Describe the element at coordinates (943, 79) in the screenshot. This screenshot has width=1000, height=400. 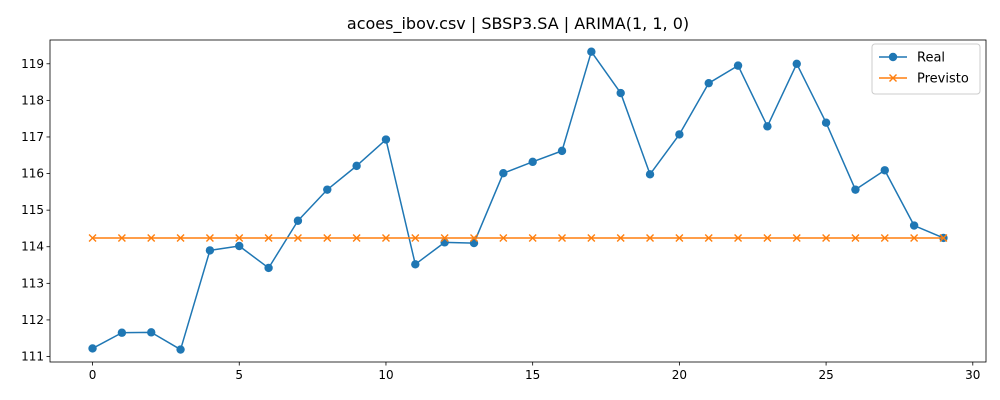
I see `legend-label: Previsto` at that location.